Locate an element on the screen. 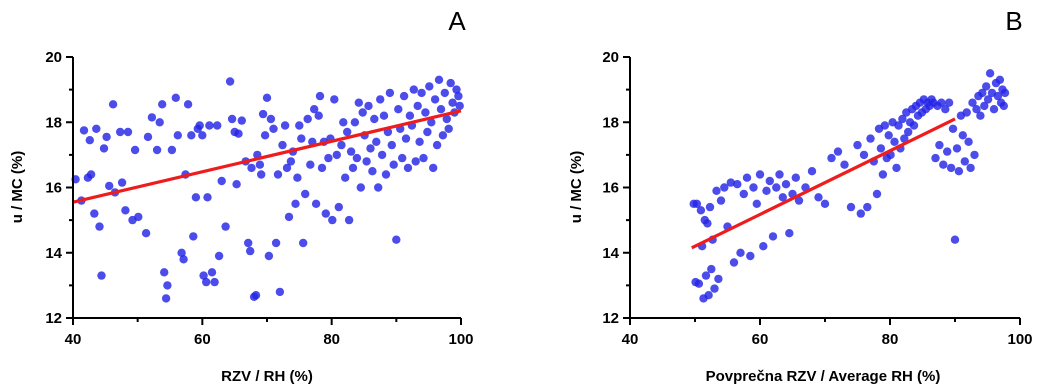 This screenshot has width=1037, height=389. y-tick-label: 18 is located at coordinates (53, 122).